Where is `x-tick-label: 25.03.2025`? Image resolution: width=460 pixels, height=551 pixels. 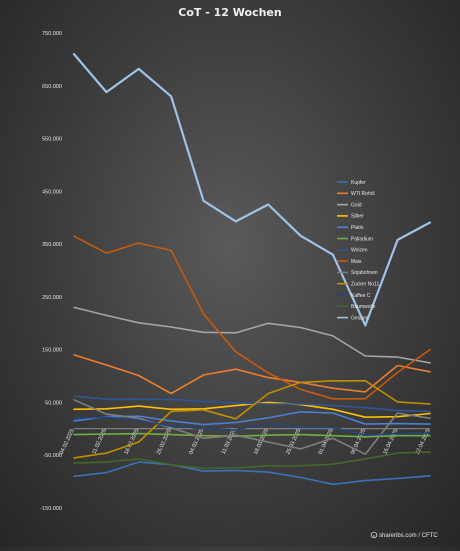
x-tick-label: 25.03.2025 is located at coordinates (293, 441).